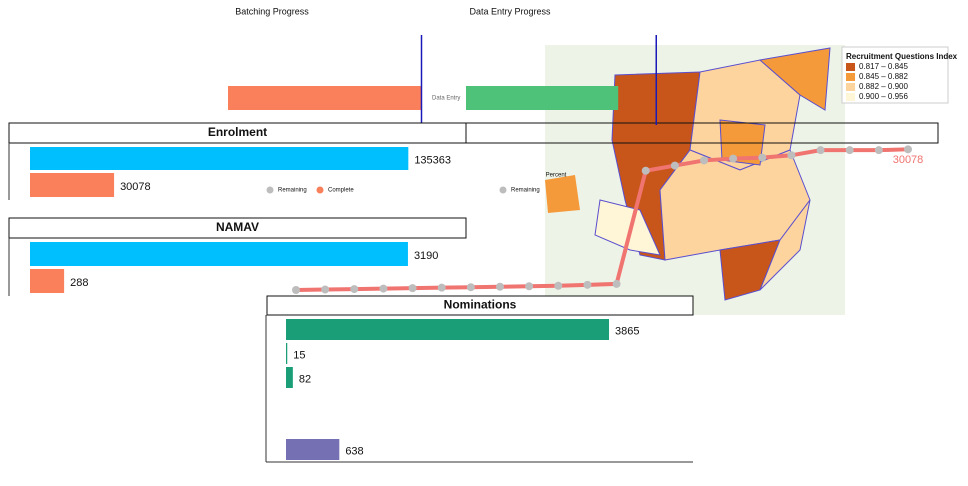 This screenshot has width=968, height=486. Describe the element at coordinates (883, 96) in the screenshot. I see `legend-label: 0.900 – 0.956` at that location.